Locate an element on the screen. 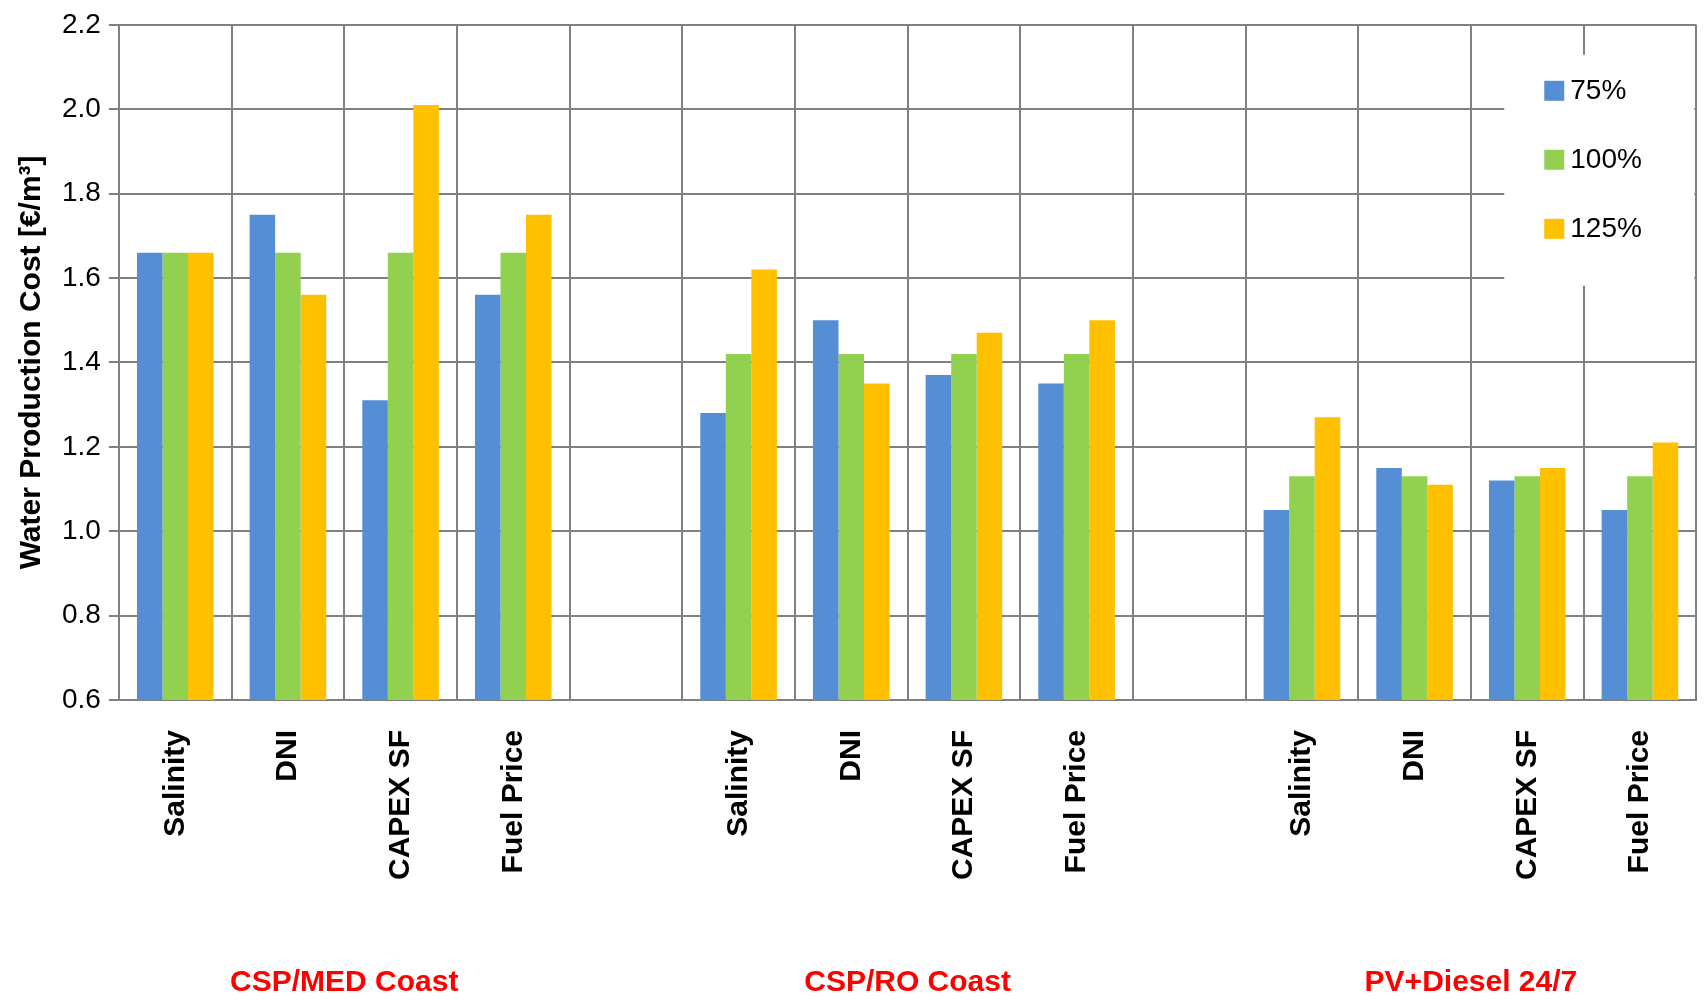  legend-label: 100% is located at coordinates (1606, 158).